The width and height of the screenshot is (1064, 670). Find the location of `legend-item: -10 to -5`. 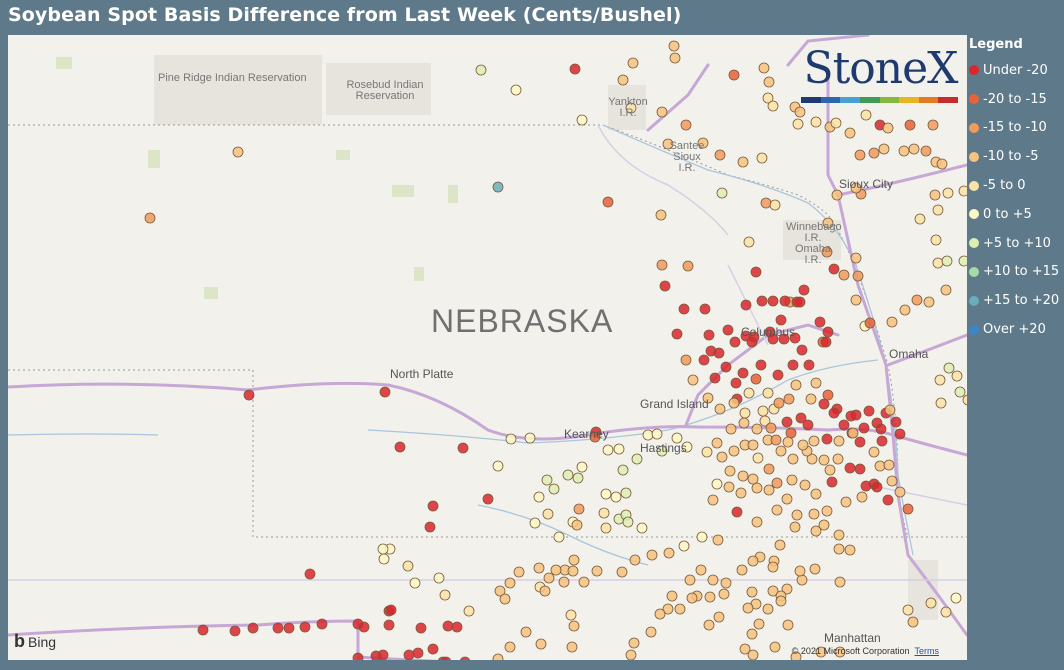

legend-item: -10 to -5 is located at coordinates (1016, 156).